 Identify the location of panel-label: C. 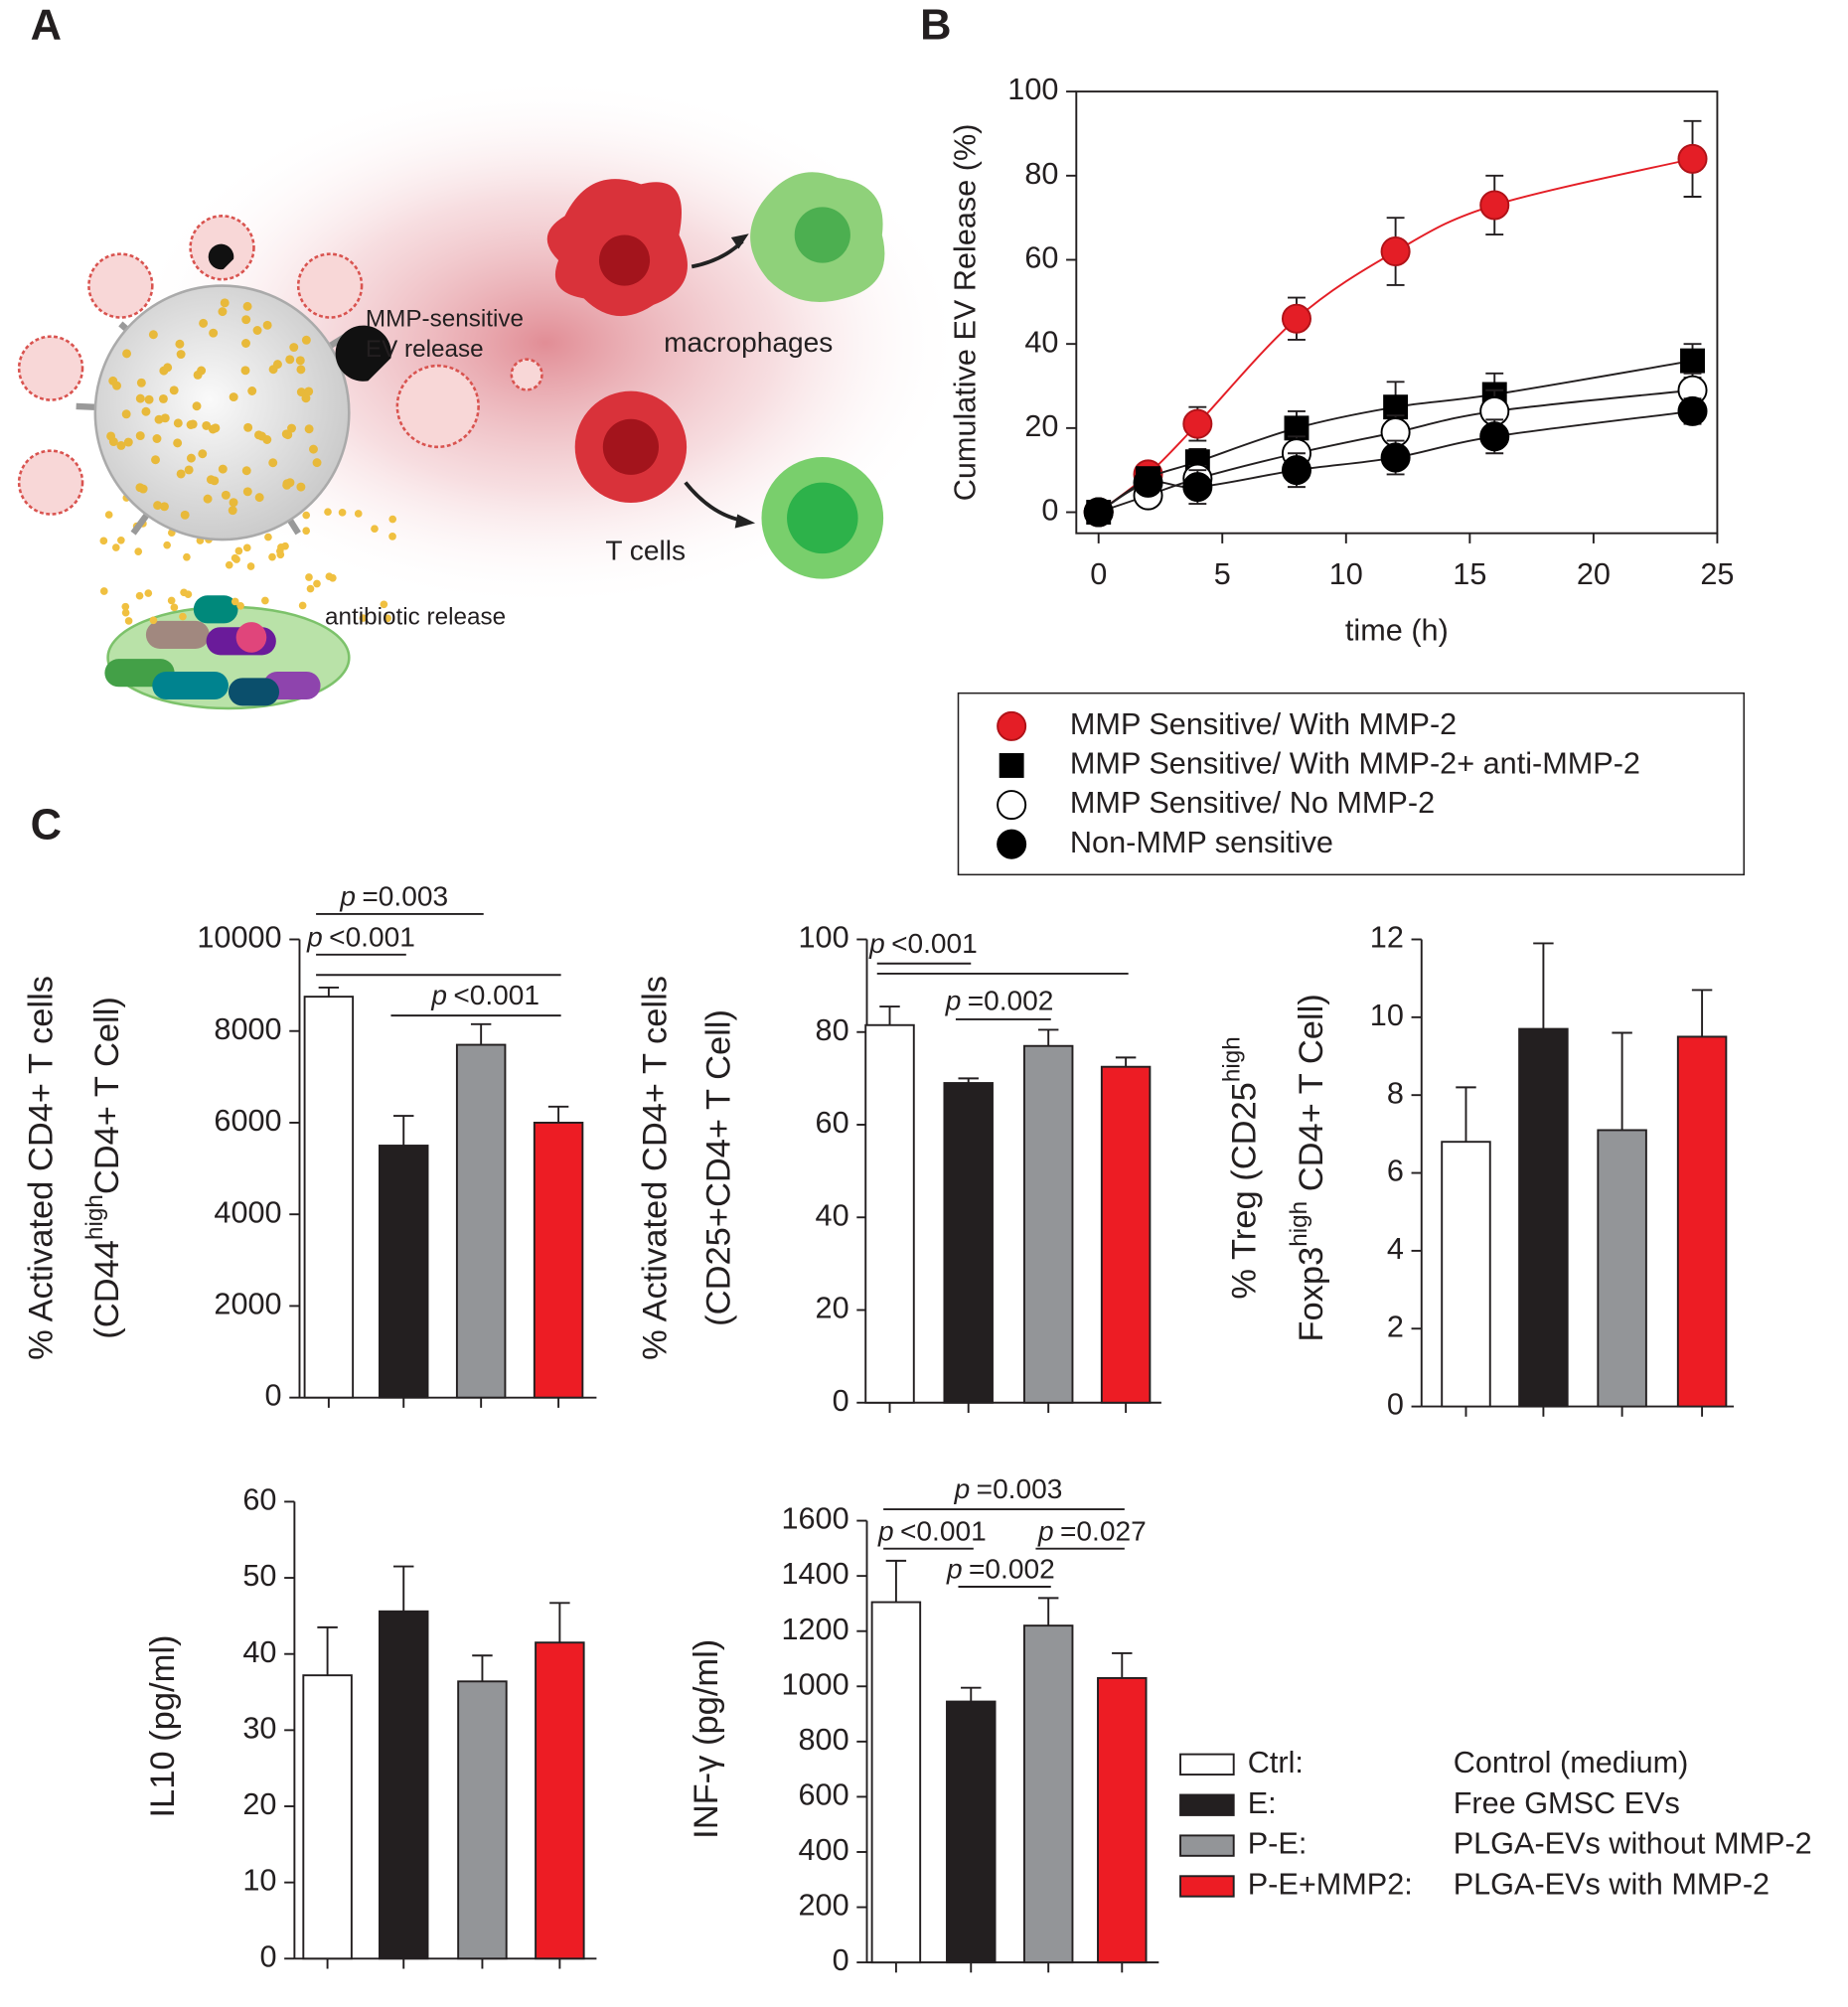
(46, 825).